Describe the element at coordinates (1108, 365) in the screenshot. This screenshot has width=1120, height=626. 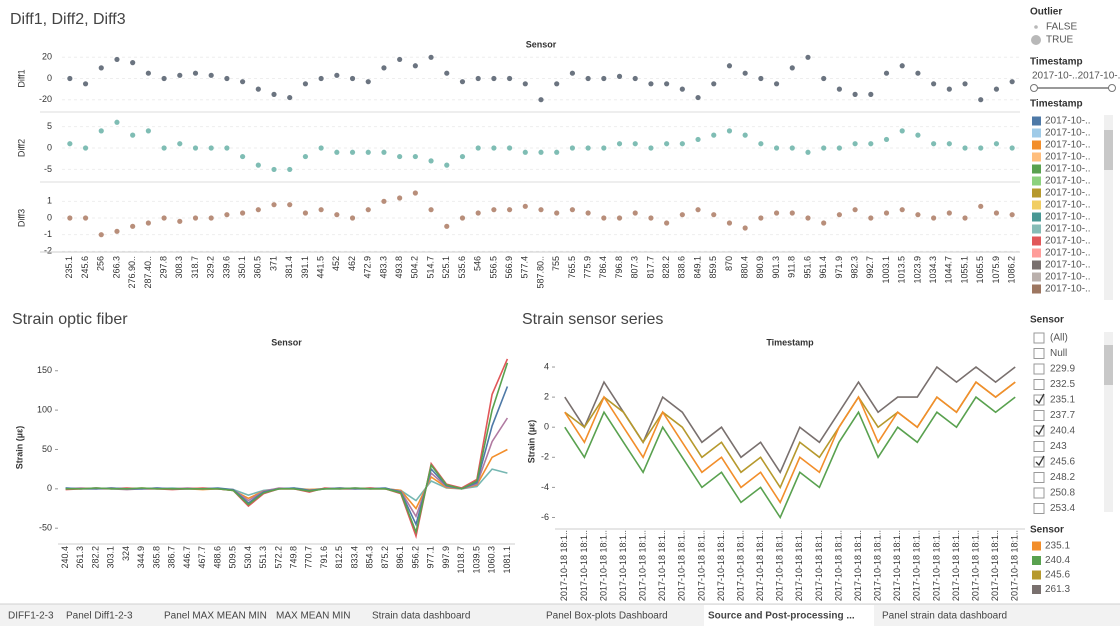
I see `filter-scroll-thumb` at that location.